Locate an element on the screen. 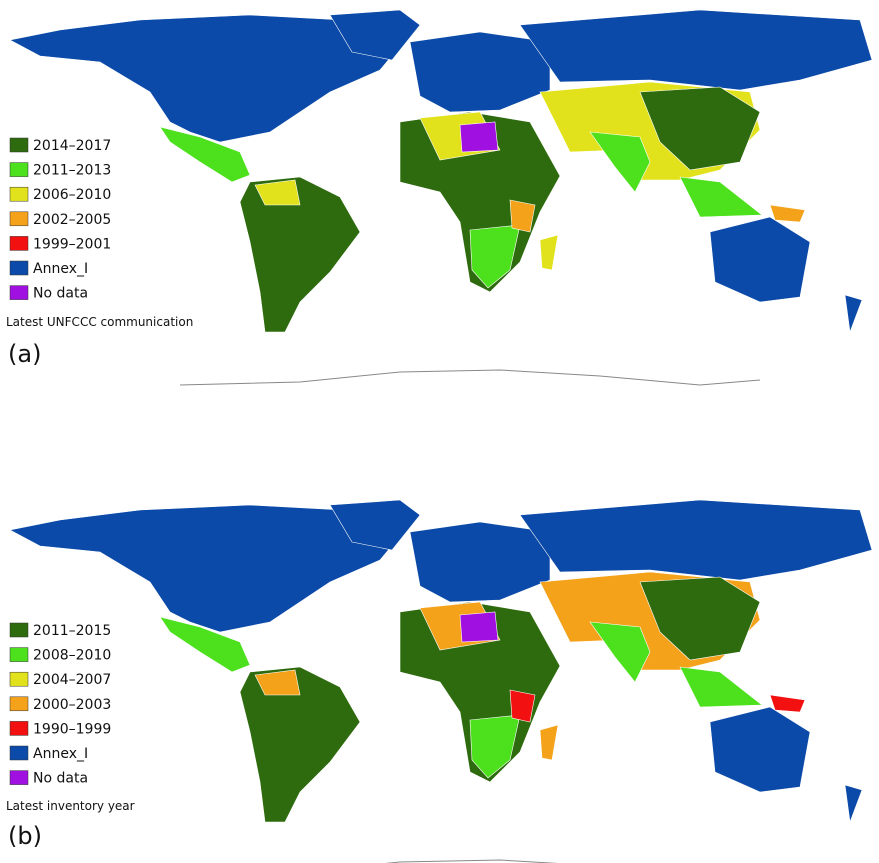 Image resolution: width=879 pixels, height=863 pixels. caption: Latest inventory year is located at coordinates (70, 806).